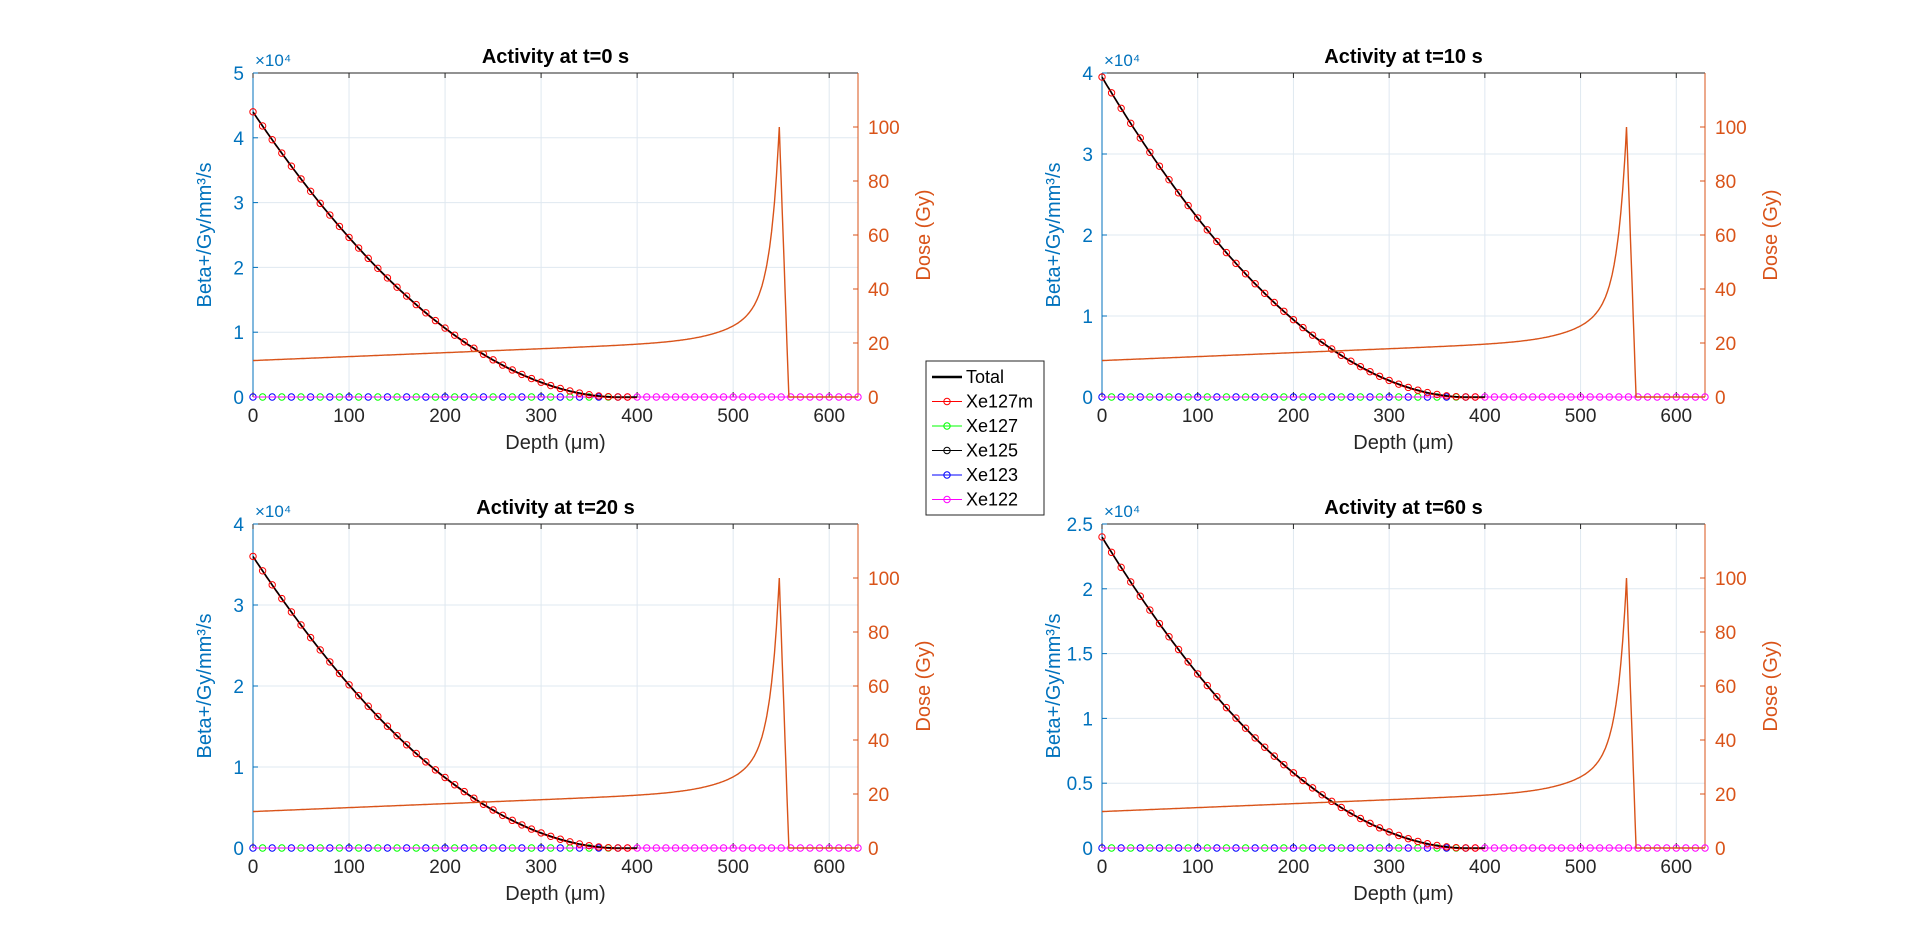 This screenshot has width=1920, height=946. What do you see at coordinates (238, 606) in the screenshot?
I see `y-left-tick-label: 3` at bounding box center [238, 606].